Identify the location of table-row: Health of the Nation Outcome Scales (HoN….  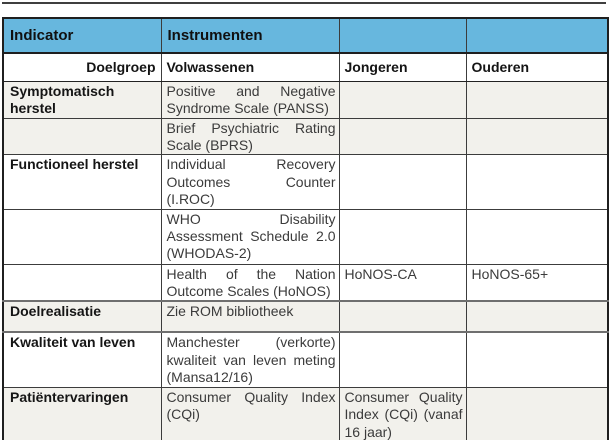
(305, 282).